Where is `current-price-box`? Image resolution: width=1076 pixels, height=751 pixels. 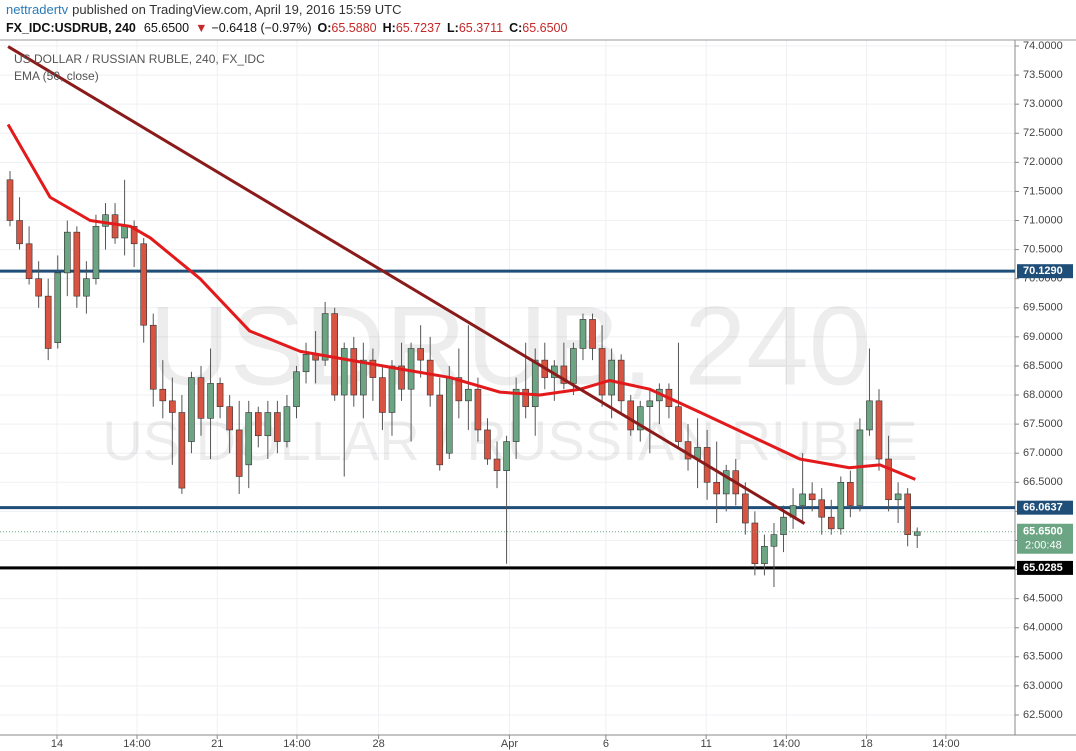
current-price-box is located at coordinates (1045, 538).